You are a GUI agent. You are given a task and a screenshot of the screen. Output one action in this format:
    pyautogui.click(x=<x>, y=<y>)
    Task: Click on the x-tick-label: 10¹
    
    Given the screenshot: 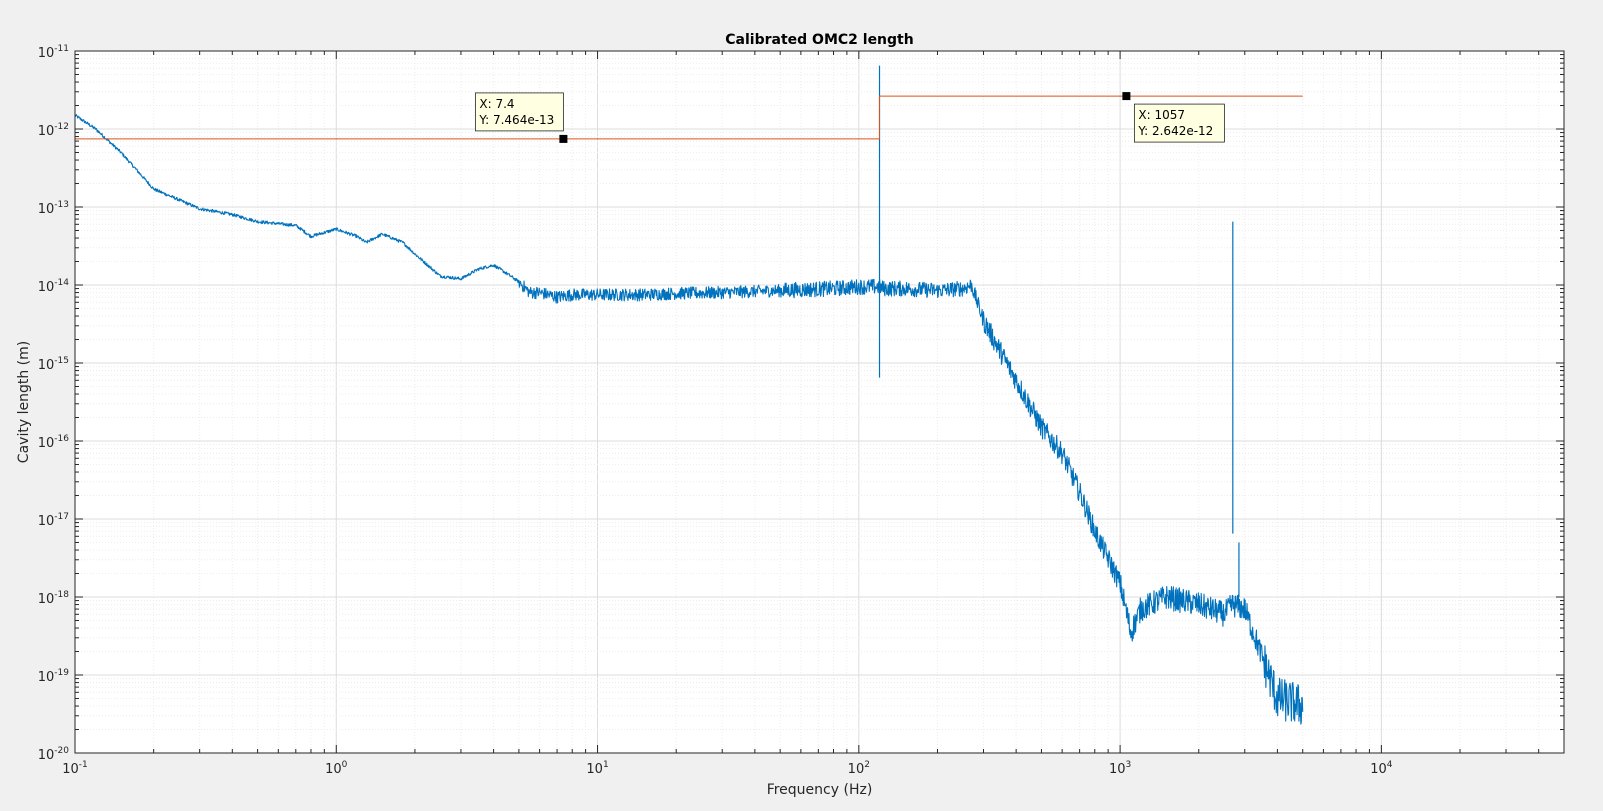 What is the action you would take?
    pyautogui.click(x=597, y=768)
    